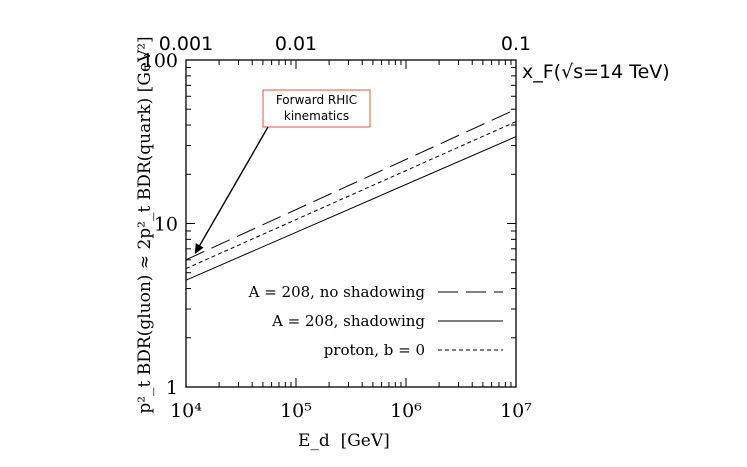 Image resolution: width=747 pixels, height=467 pixels. Describe the element at coordinates (344, 441) in the screenshot. I see `x-axis-title: E_d [GeV]` at that location.